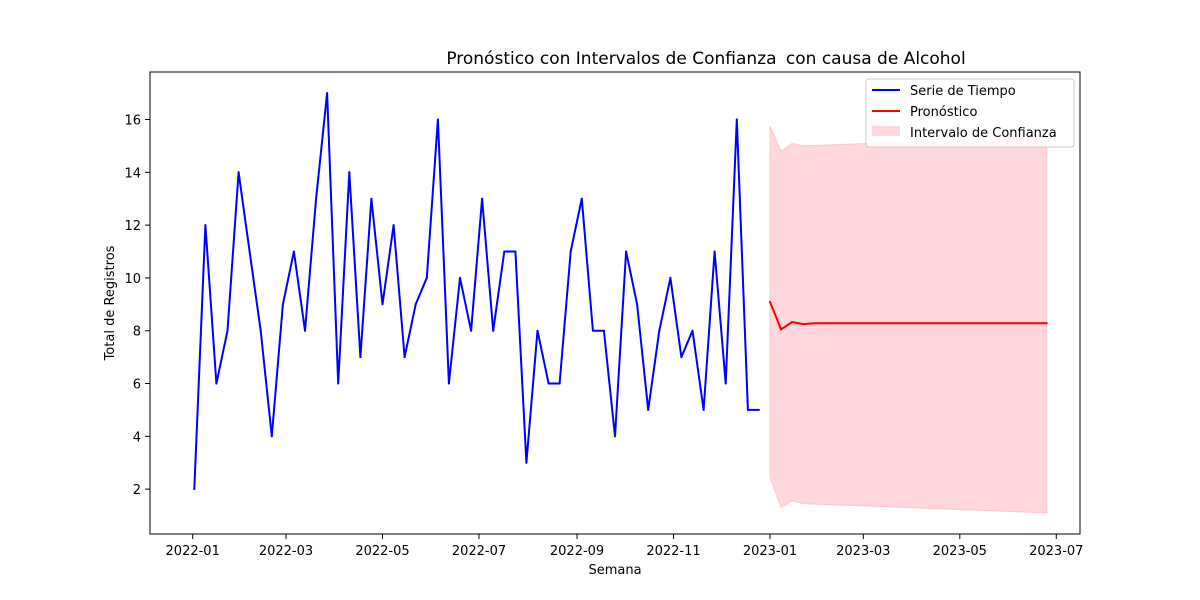  I want to click on chart-title-suffix: con causa de Alcohol, so click(876, 59).